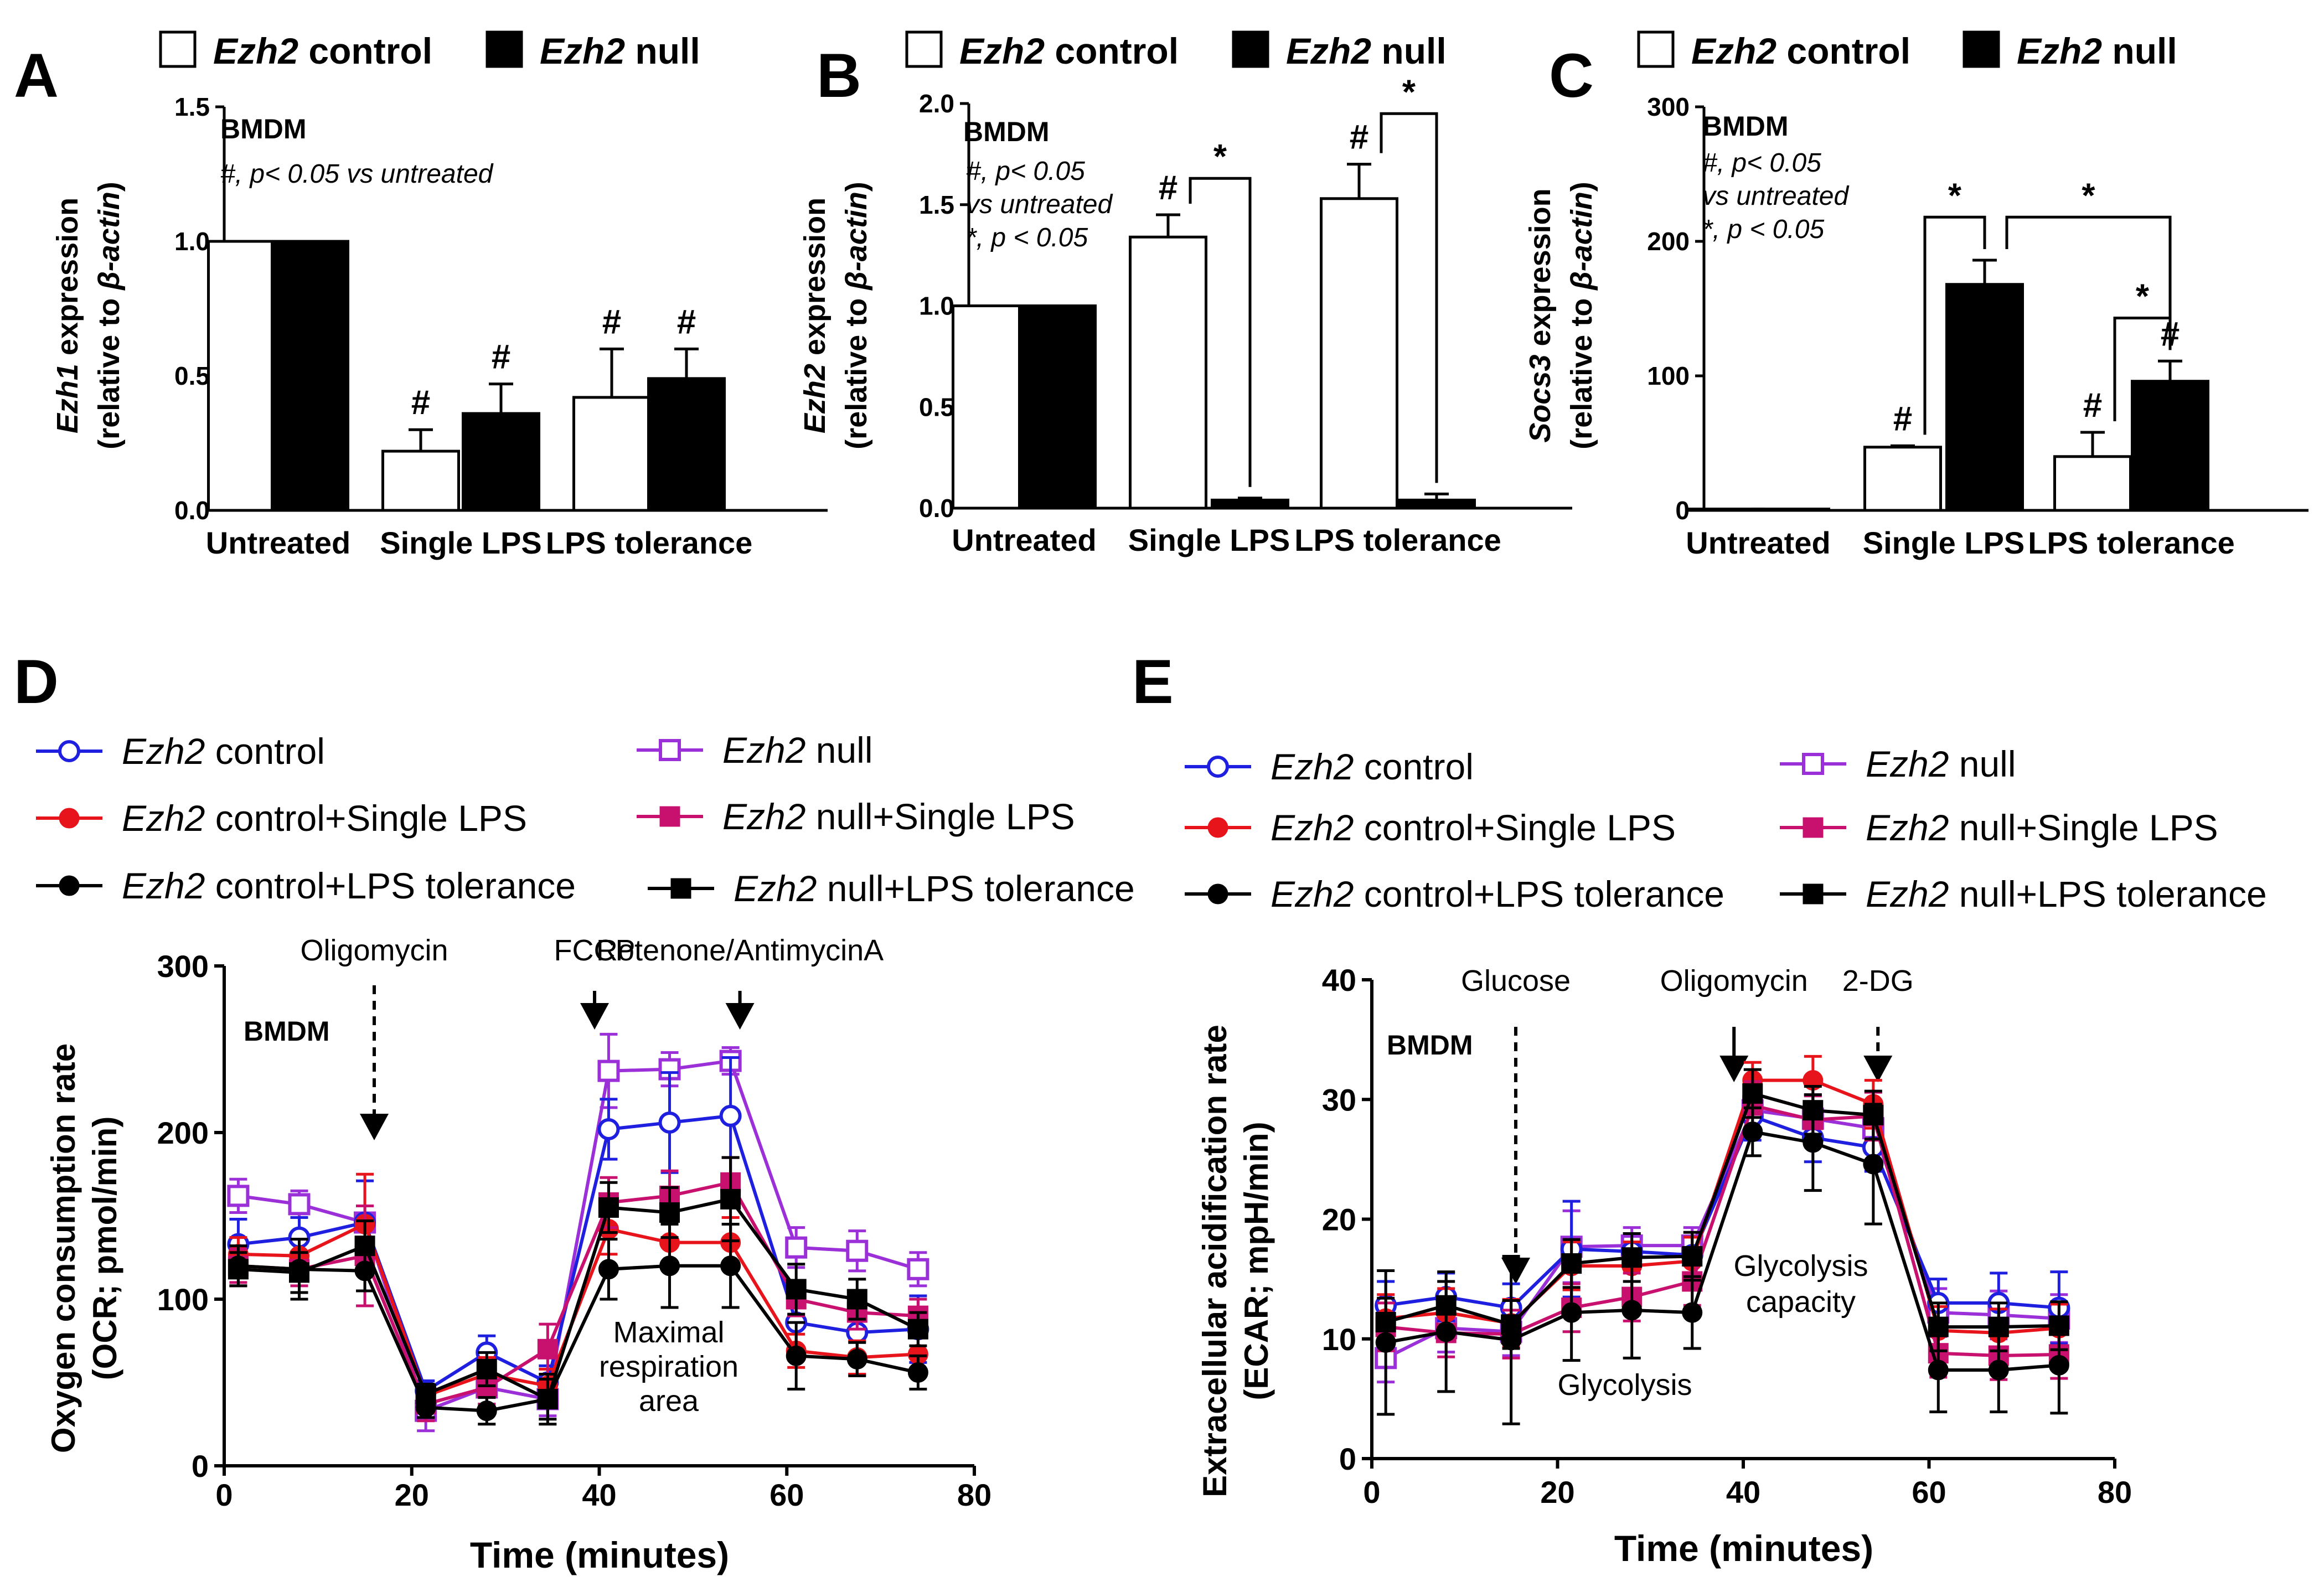 Image resolution: width=2324 pixels, height=1592 pixels. I want to click on legend-item: Ezh2 control+LPS tolerance, so click(1454, 894).